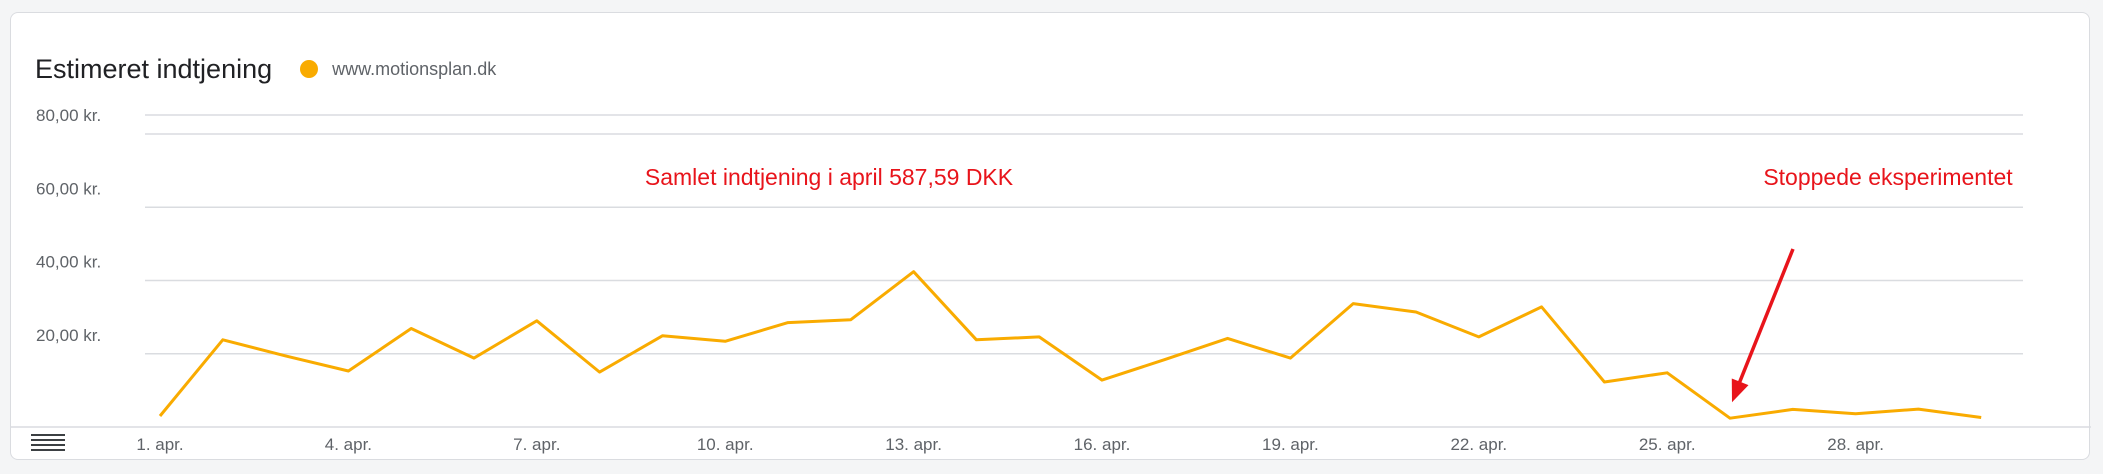 The width and height of the screenshot is (2103, 474). Describe the element at coordinates (536, 444) in the screenshot. I see `x-tick-label: 7. apr.` at that location.